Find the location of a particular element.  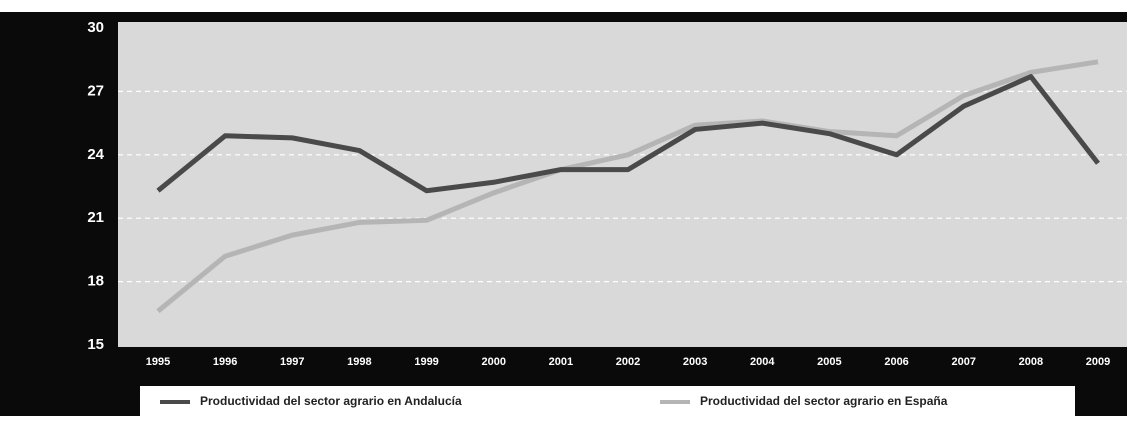

x-tick-label: 2000 is located at coordinates (493, 362).